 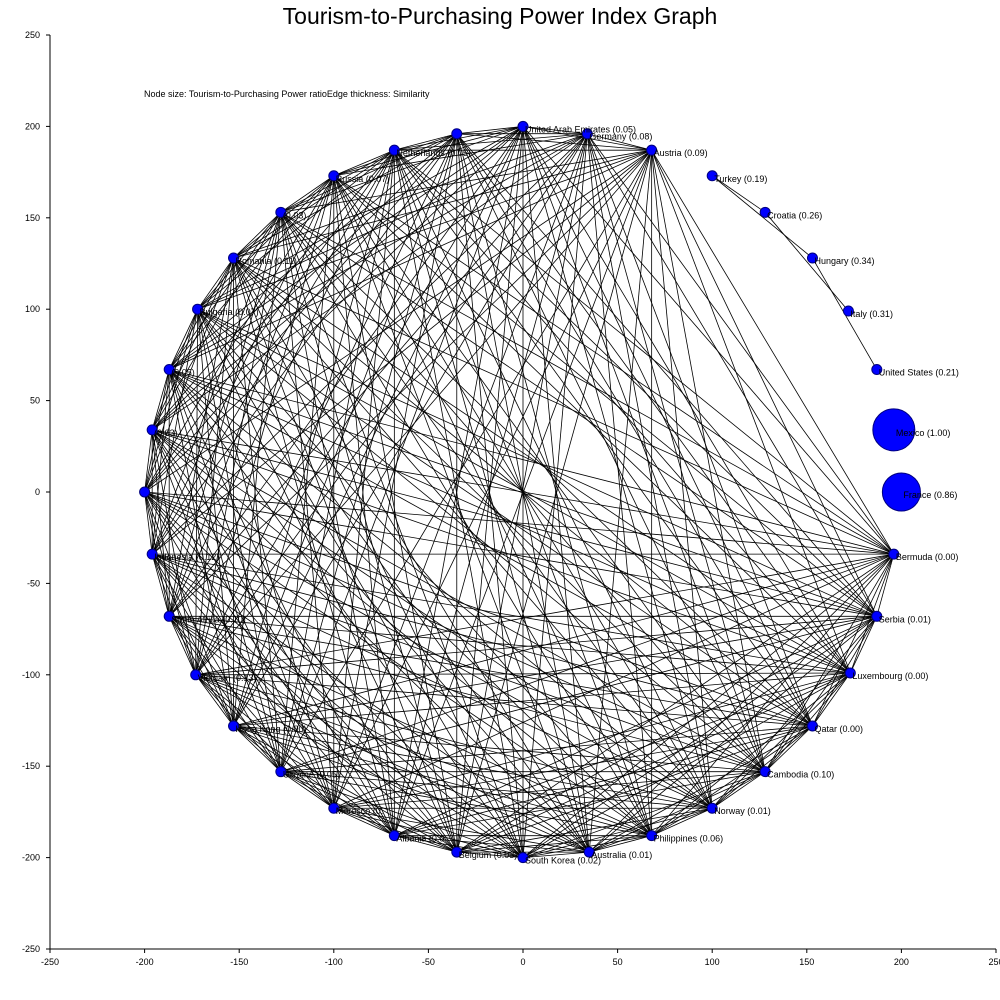 What do you see at coordinates (428, 962) in the screenshot?
I see `x-tick-label: -50` at bounding box center [428, 962].